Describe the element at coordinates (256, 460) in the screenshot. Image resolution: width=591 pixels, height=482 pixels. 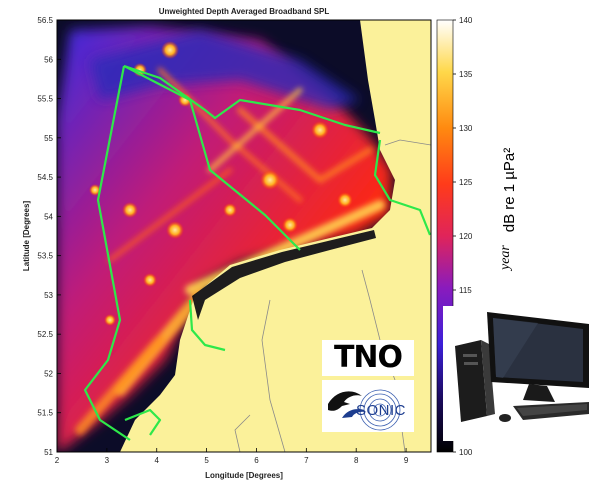
I see `x-tick-label: 6` at that location.